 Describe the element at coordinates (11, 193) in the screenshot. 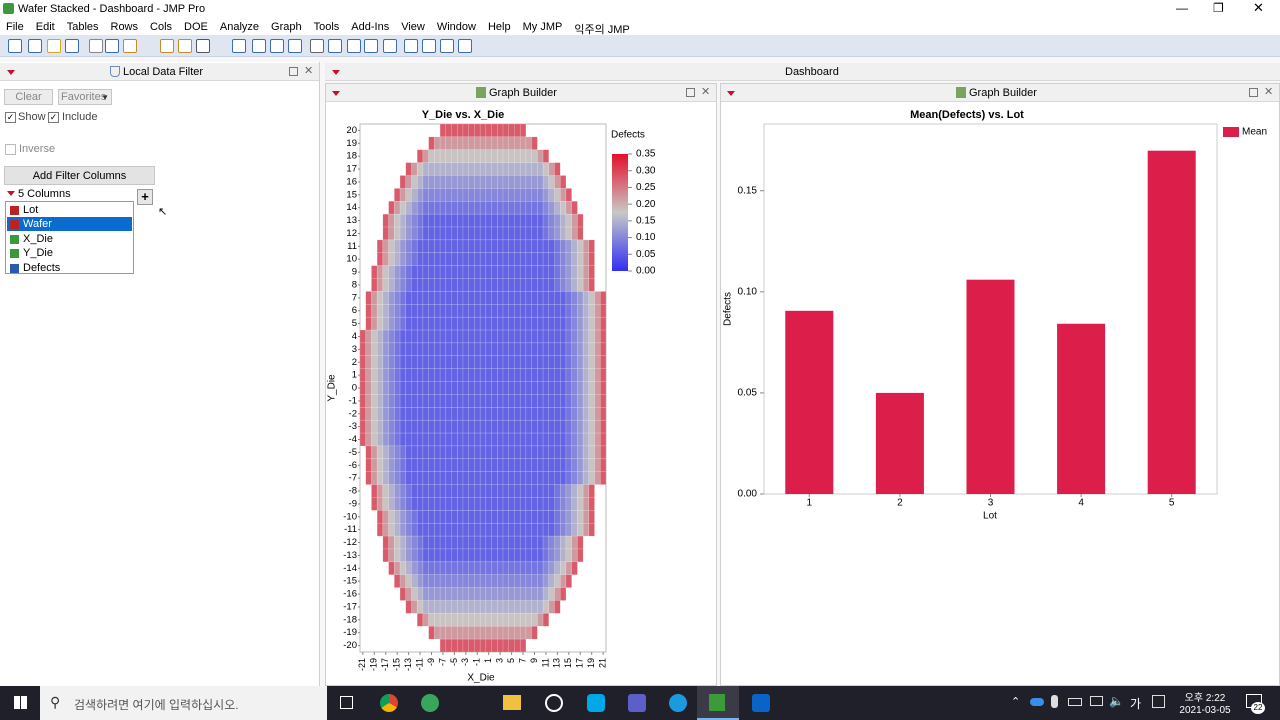

I see `columns-menu` at that location.